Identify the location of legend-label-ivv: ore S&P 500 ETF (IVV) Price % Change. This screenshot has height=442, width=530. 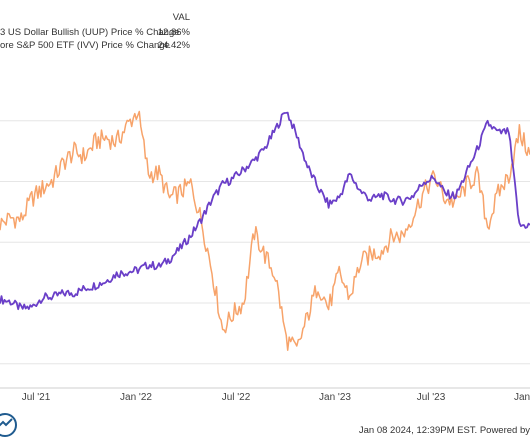
(85, 45).